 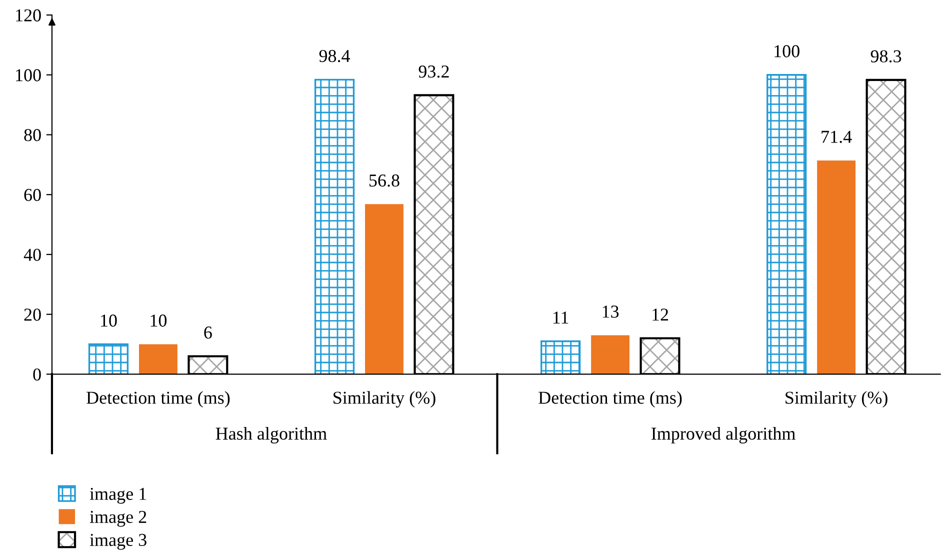 I want to click on y-tick-label: 60, so click(x=32, y=195).